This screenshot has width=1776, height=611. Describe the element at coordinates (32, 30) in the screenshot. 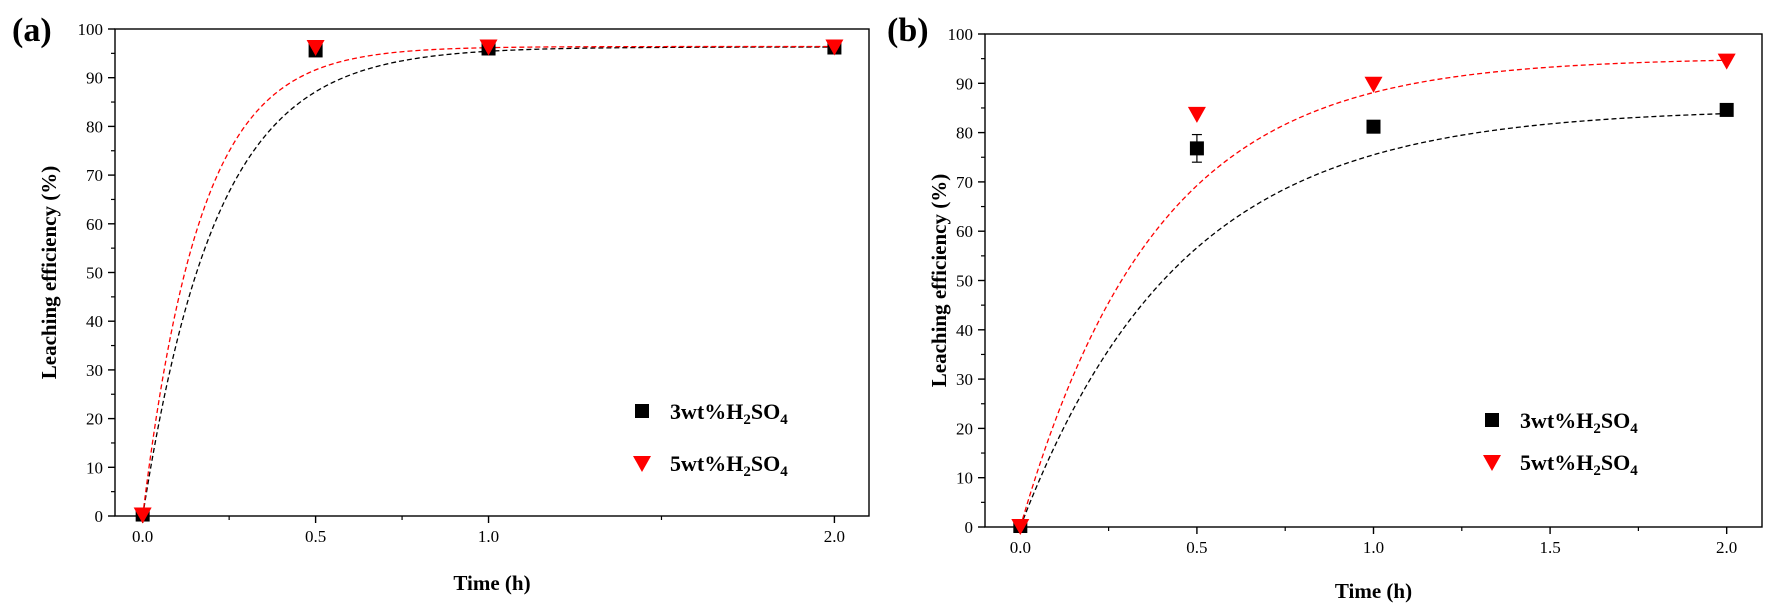

I see `panel-label: (a)` at that location.